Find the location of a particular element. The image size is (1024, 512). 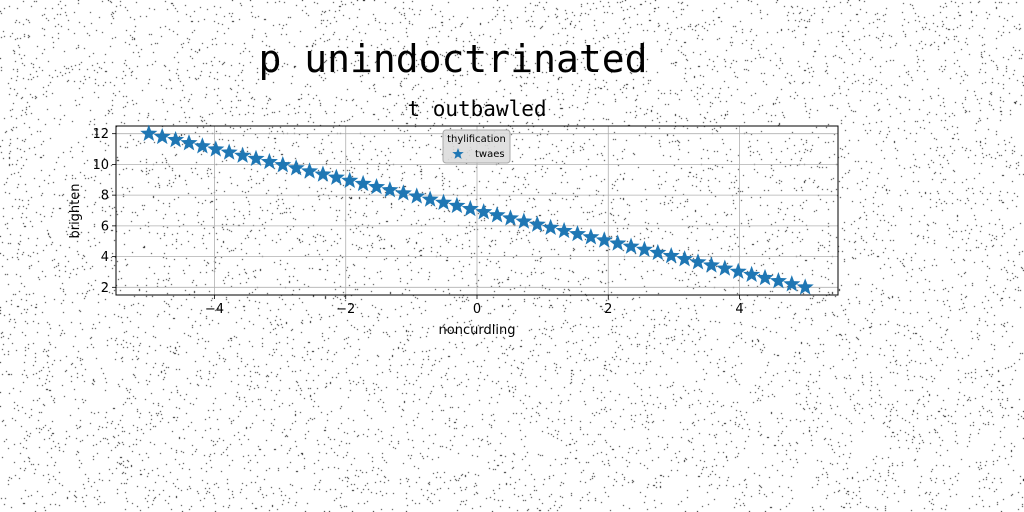

y-tick-label: 12 is located at coordinates (100, 134).